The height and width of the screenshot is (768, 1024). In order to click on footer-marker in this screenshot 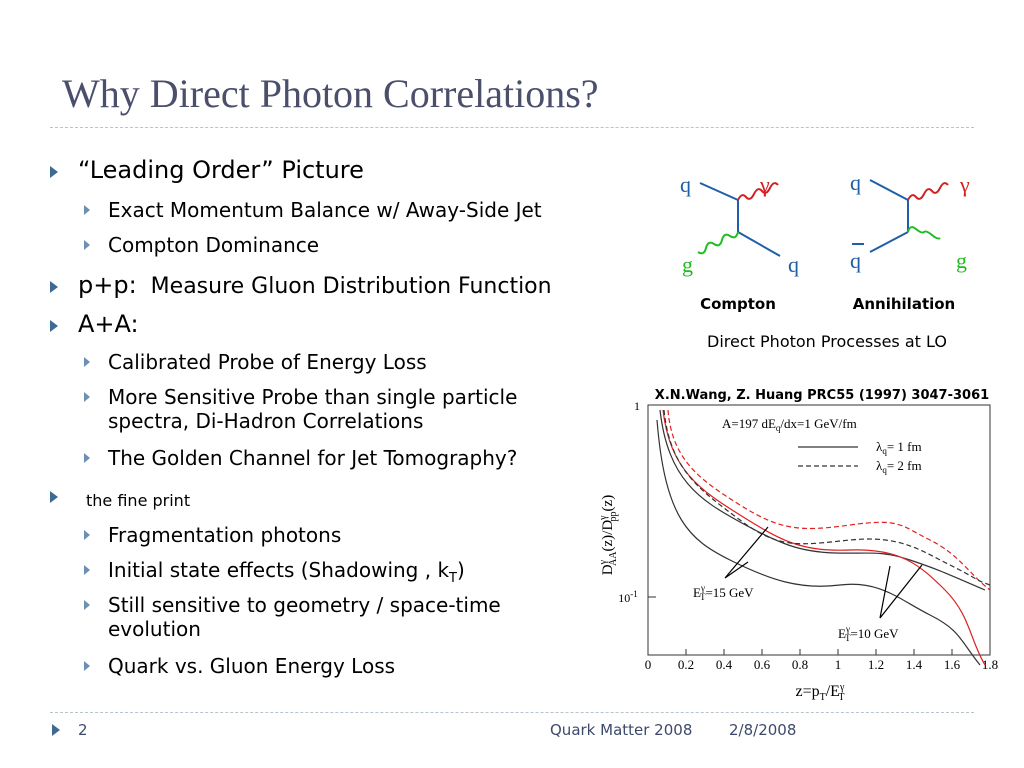, I will do `click(56, 730)`.